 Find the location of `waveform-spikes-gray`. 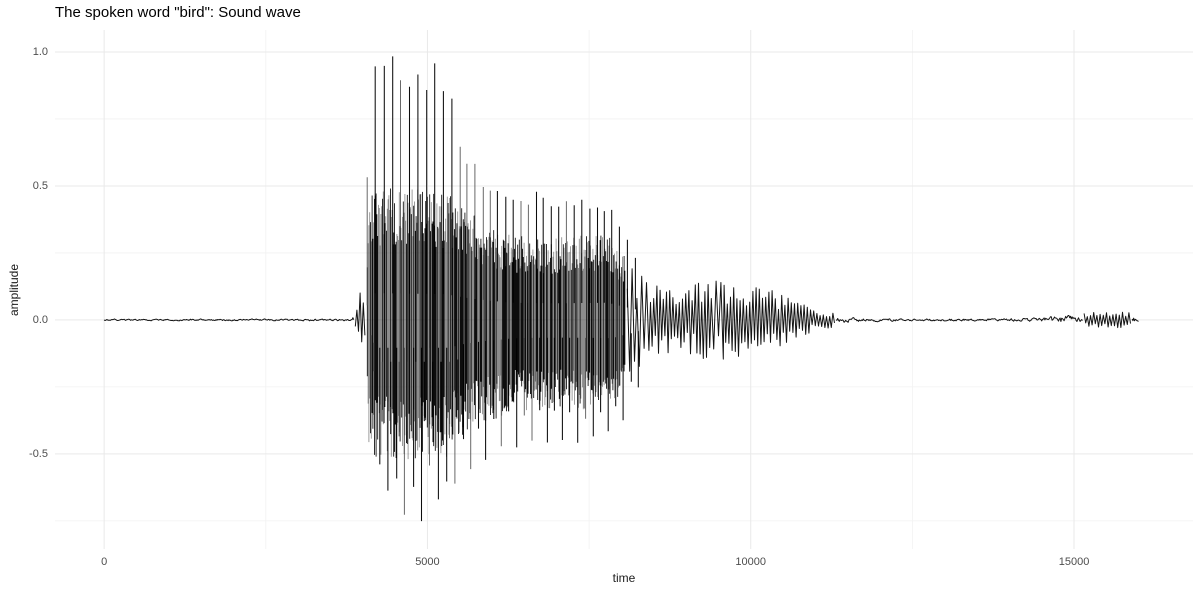

waveform-spikes-gray is located at coordinates (476, 297).